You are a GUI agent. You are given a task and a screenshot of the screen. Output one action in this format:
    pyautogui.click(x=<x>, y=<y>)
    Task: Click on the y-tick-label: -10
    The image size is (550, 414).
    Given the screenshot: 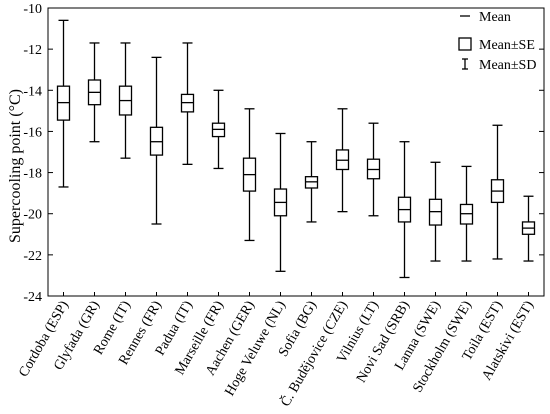 What is the action you would take?
    pyautogui.click(x=32, y=9)
    